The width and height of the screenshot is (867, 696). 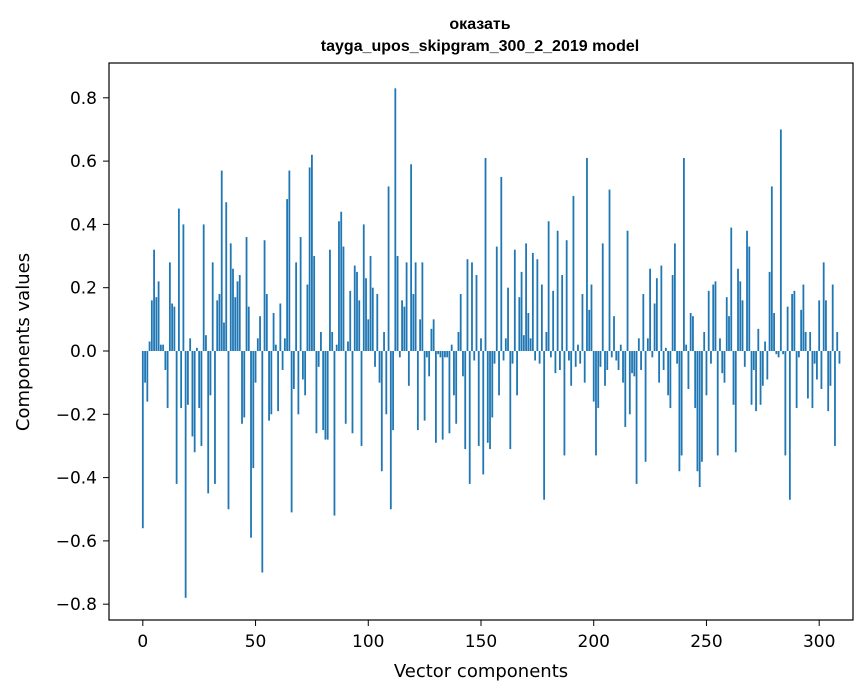 What do you see at coordinates (594, 642) in the screenshot?
I see `x-tick-label: 200` at bounding box center [594, 642].